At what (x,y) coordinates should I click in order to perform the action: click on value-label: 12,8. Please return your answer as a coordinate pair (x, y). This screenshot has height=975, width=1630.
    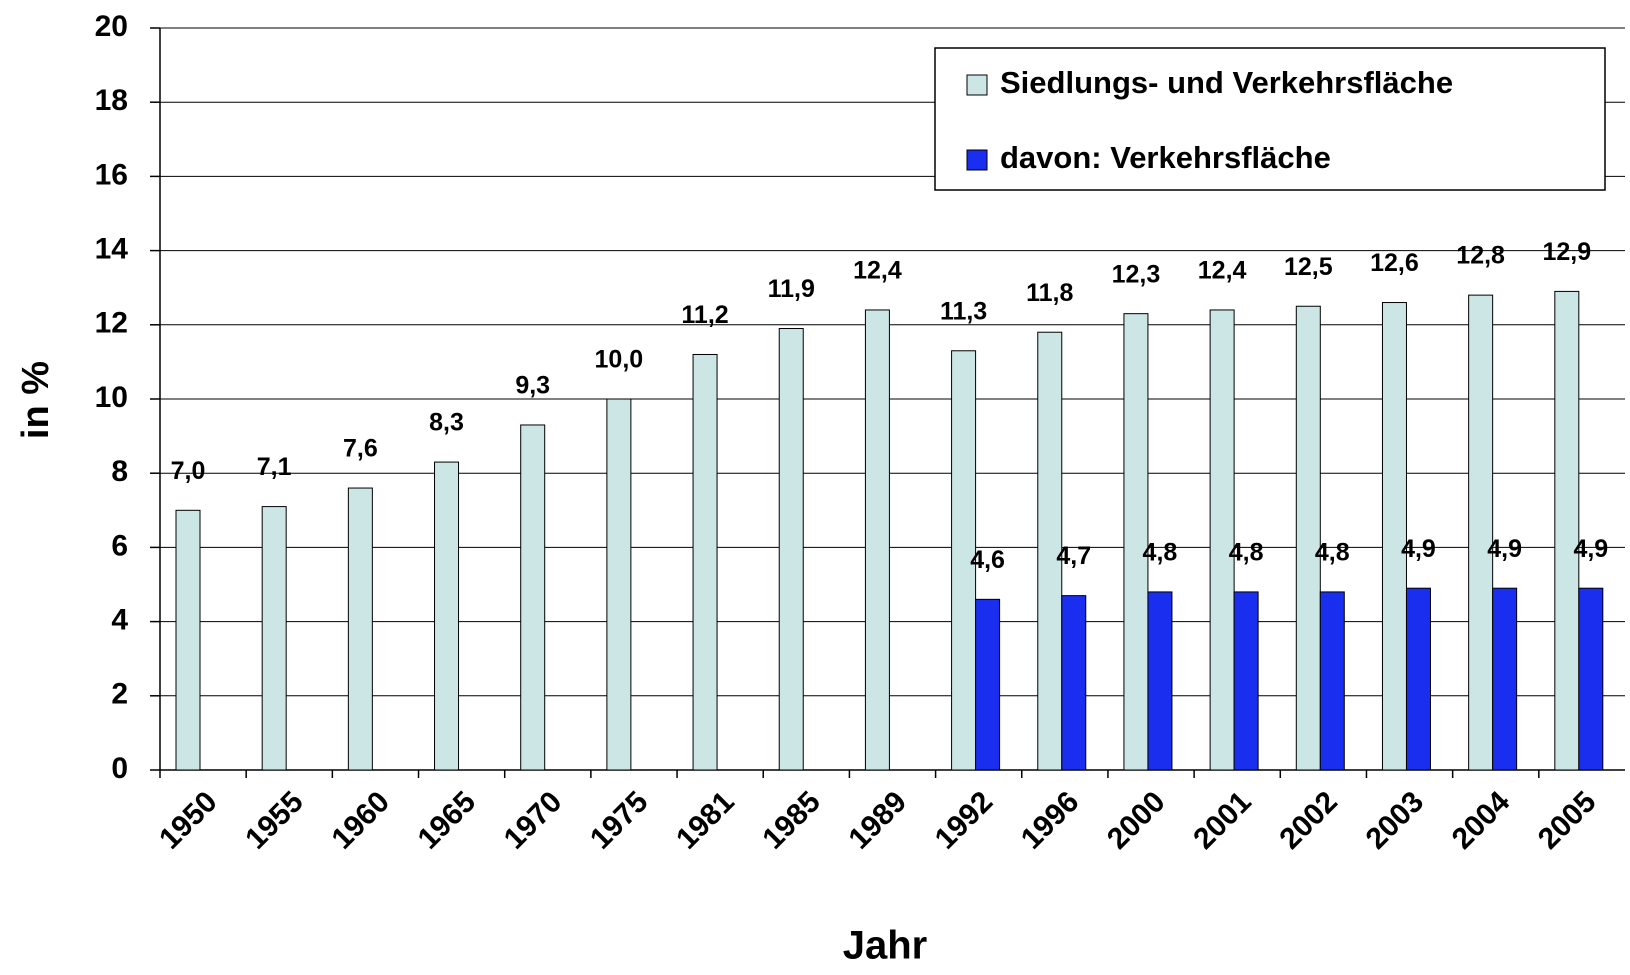
    Looking at the image, I should click on (1480, 256).